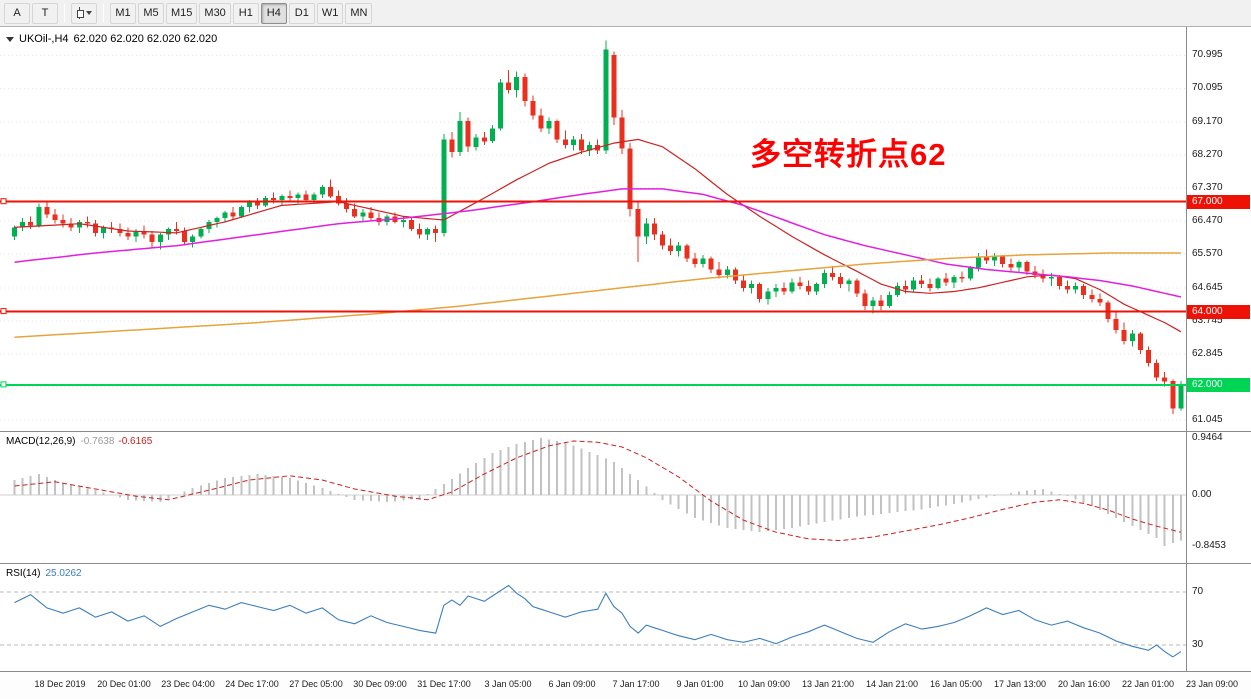  Describe the element at coordinates (1218, 201) in the screenshot. I see `price-tag-67.000: 67.000` at that location.